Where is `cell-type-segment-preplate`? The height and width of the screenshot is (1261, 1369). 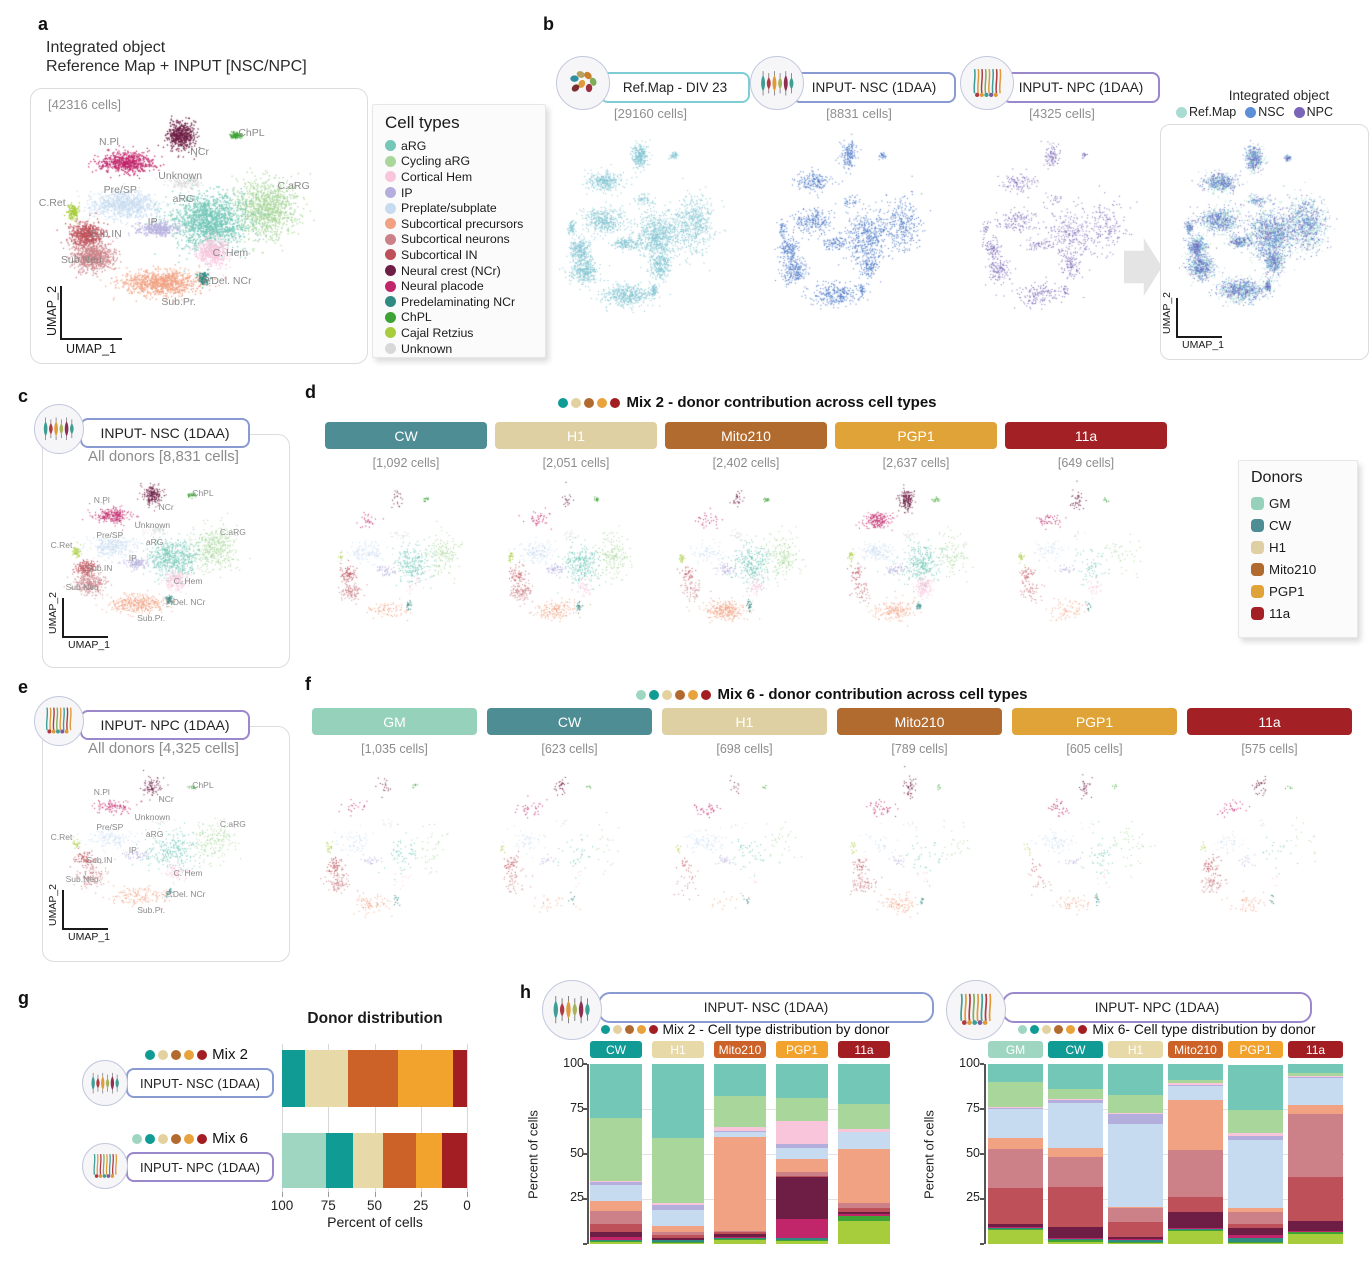
cell-type-segment-preplate is located at coordinates (1135, 1166).